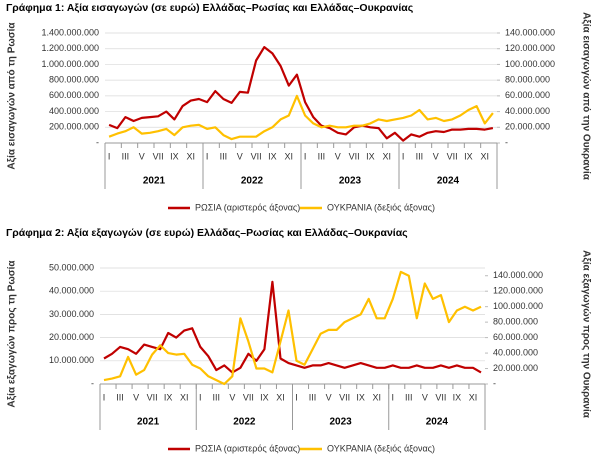  What do you see at coordinates (70, 32) in the screenshot?
I see `y-tick-label: 1.400.000.000` at bounding box center [70, 32].